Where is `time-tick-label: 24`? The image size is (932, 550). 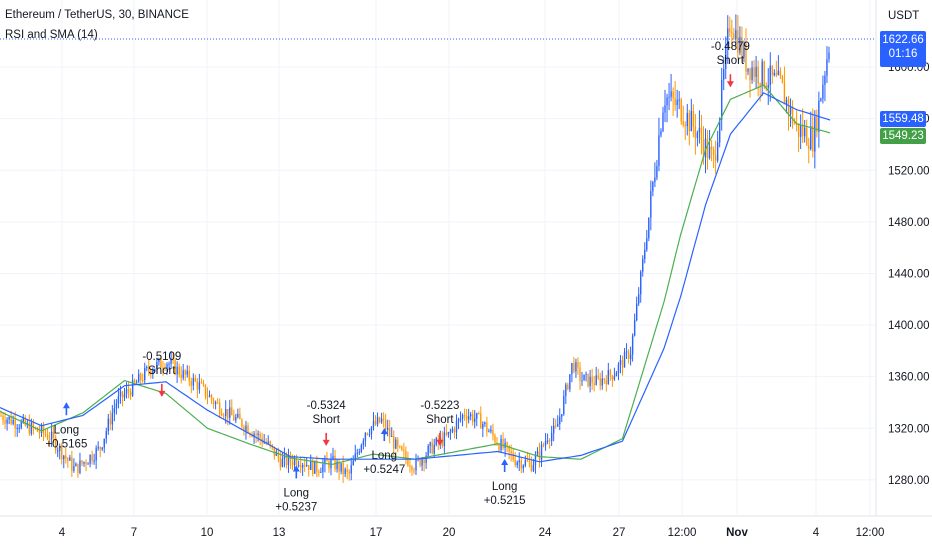
time-tick-label: 24 is located at coordinates (545, 533).